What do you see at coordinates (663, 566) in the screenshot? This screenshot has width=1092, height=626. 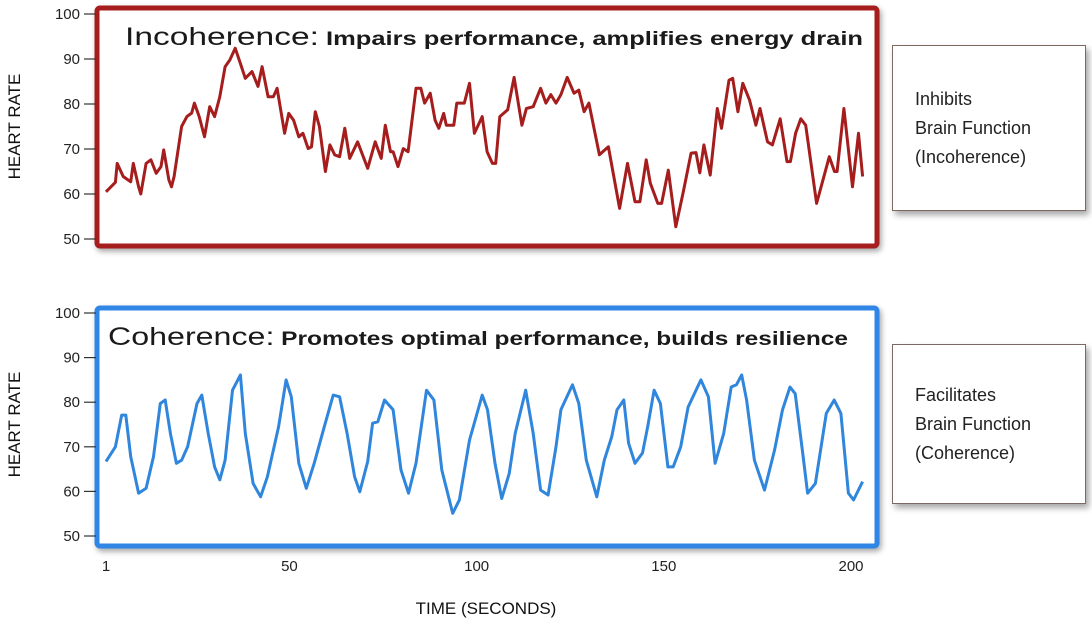 I see `x-tick-label: 150` at bounding box center [663, 566].